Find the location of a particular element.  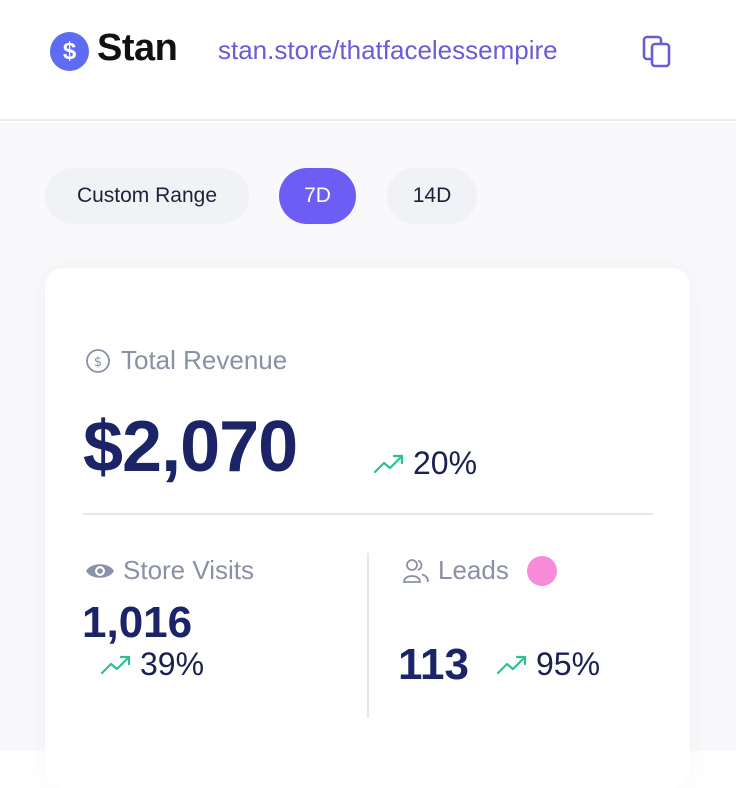

filter-7d: 7D is located at coordinates (317, 196).